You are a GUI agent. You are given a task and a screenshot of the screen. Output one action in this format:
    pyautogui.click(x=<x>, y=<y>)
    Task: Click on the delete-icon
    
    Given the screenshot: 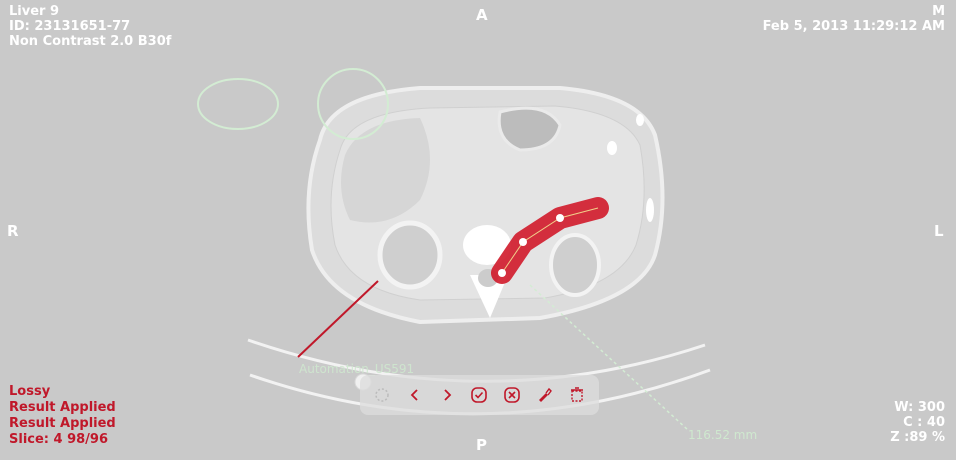 What is the action you would take?
    pyautogui.click(x=576, y=394)
    